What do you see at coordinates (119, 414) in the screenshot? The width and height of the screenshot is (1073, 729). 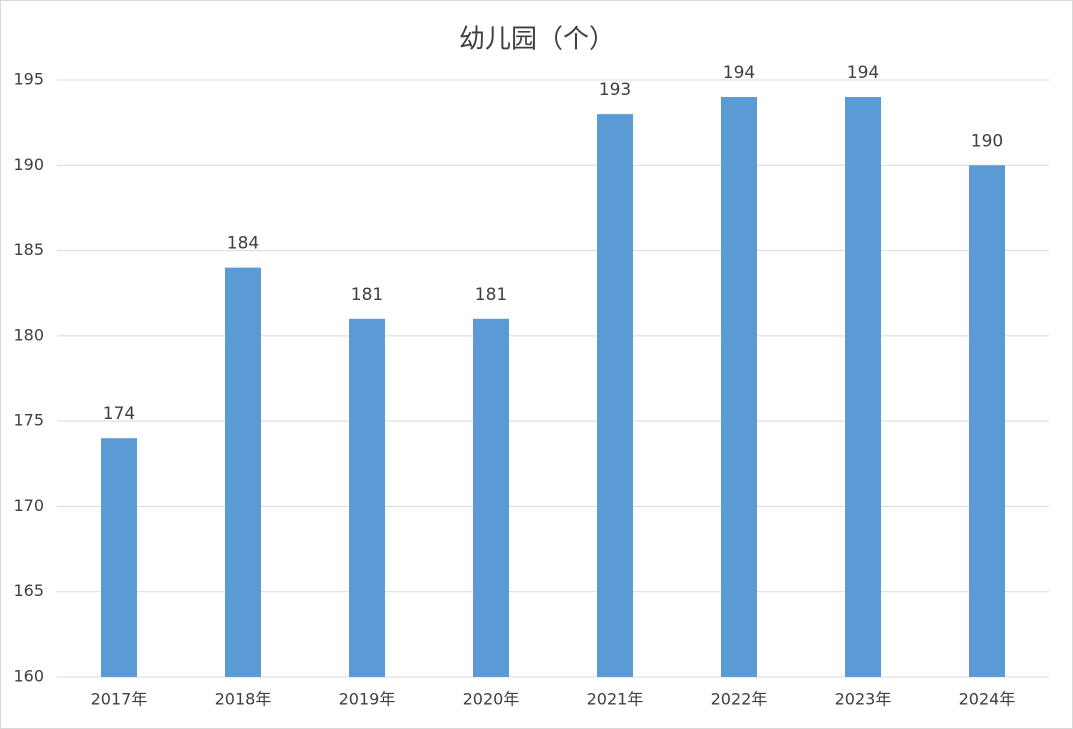 I see `data-label: 174` at bounding box center [119, 414].